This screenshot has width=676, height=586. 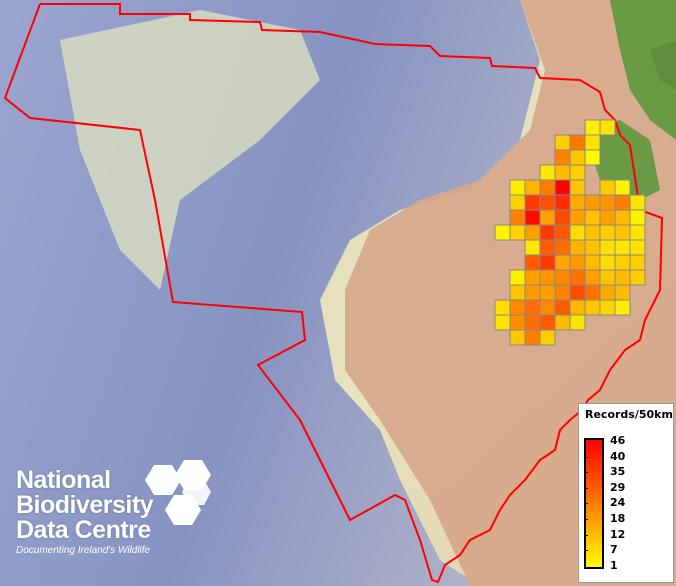 I want to click on logo-line-1: National, so click(x=63, y=480).